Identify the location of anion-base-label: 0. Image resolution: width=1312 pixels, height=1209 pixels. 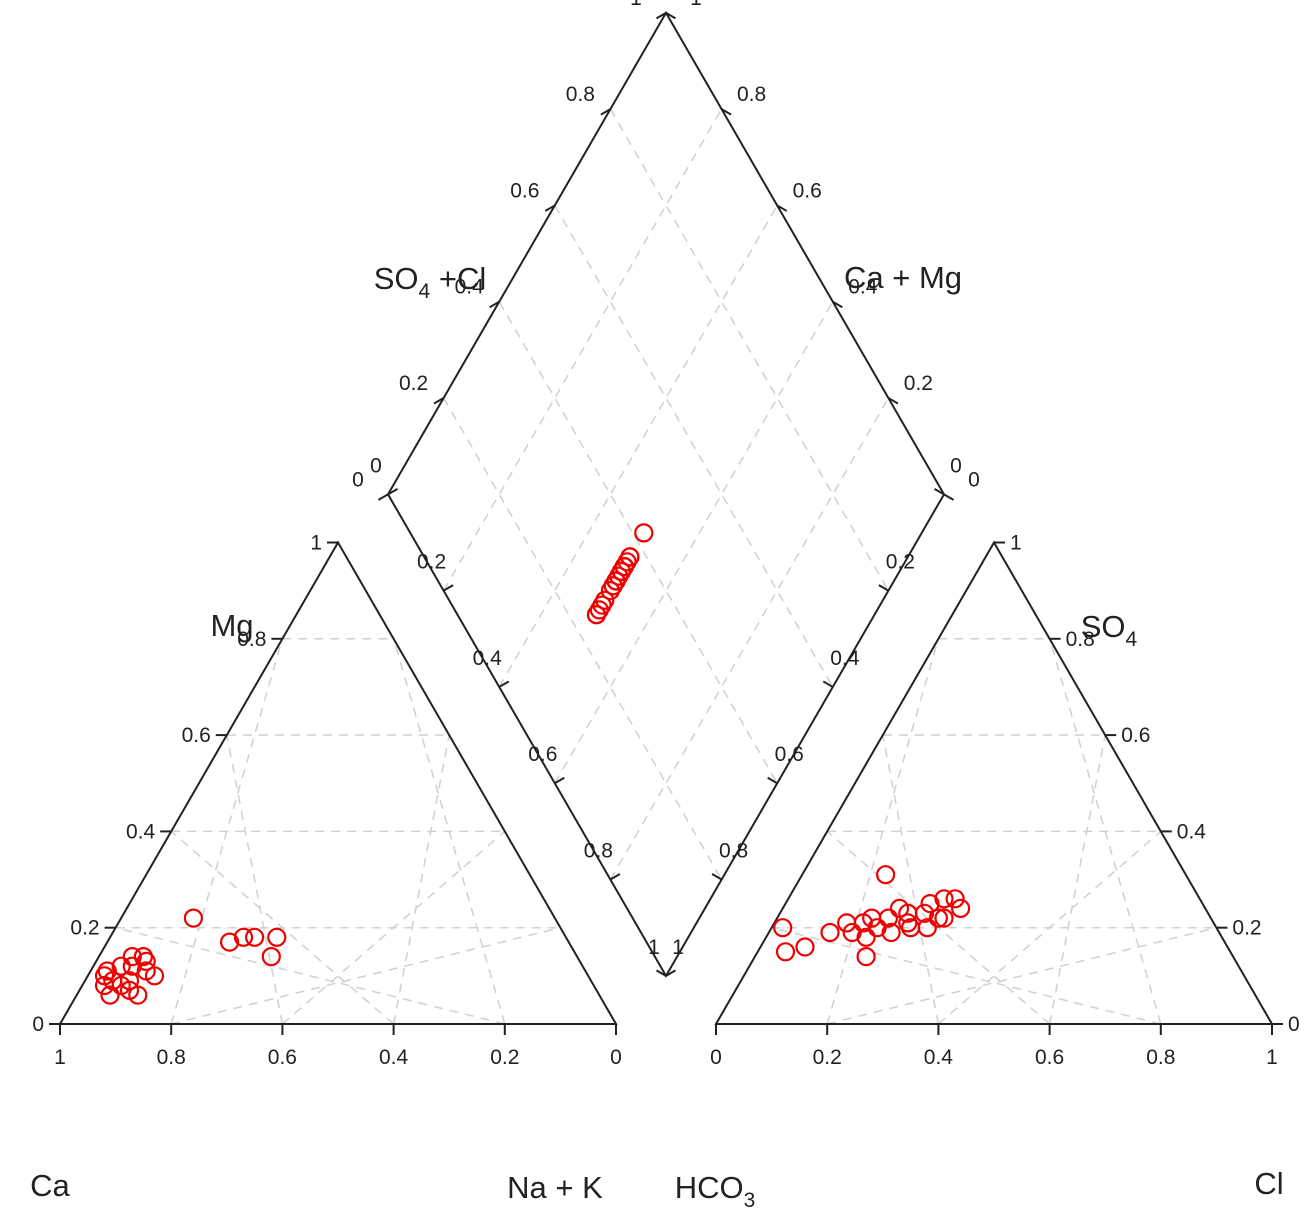
(716, 1057).